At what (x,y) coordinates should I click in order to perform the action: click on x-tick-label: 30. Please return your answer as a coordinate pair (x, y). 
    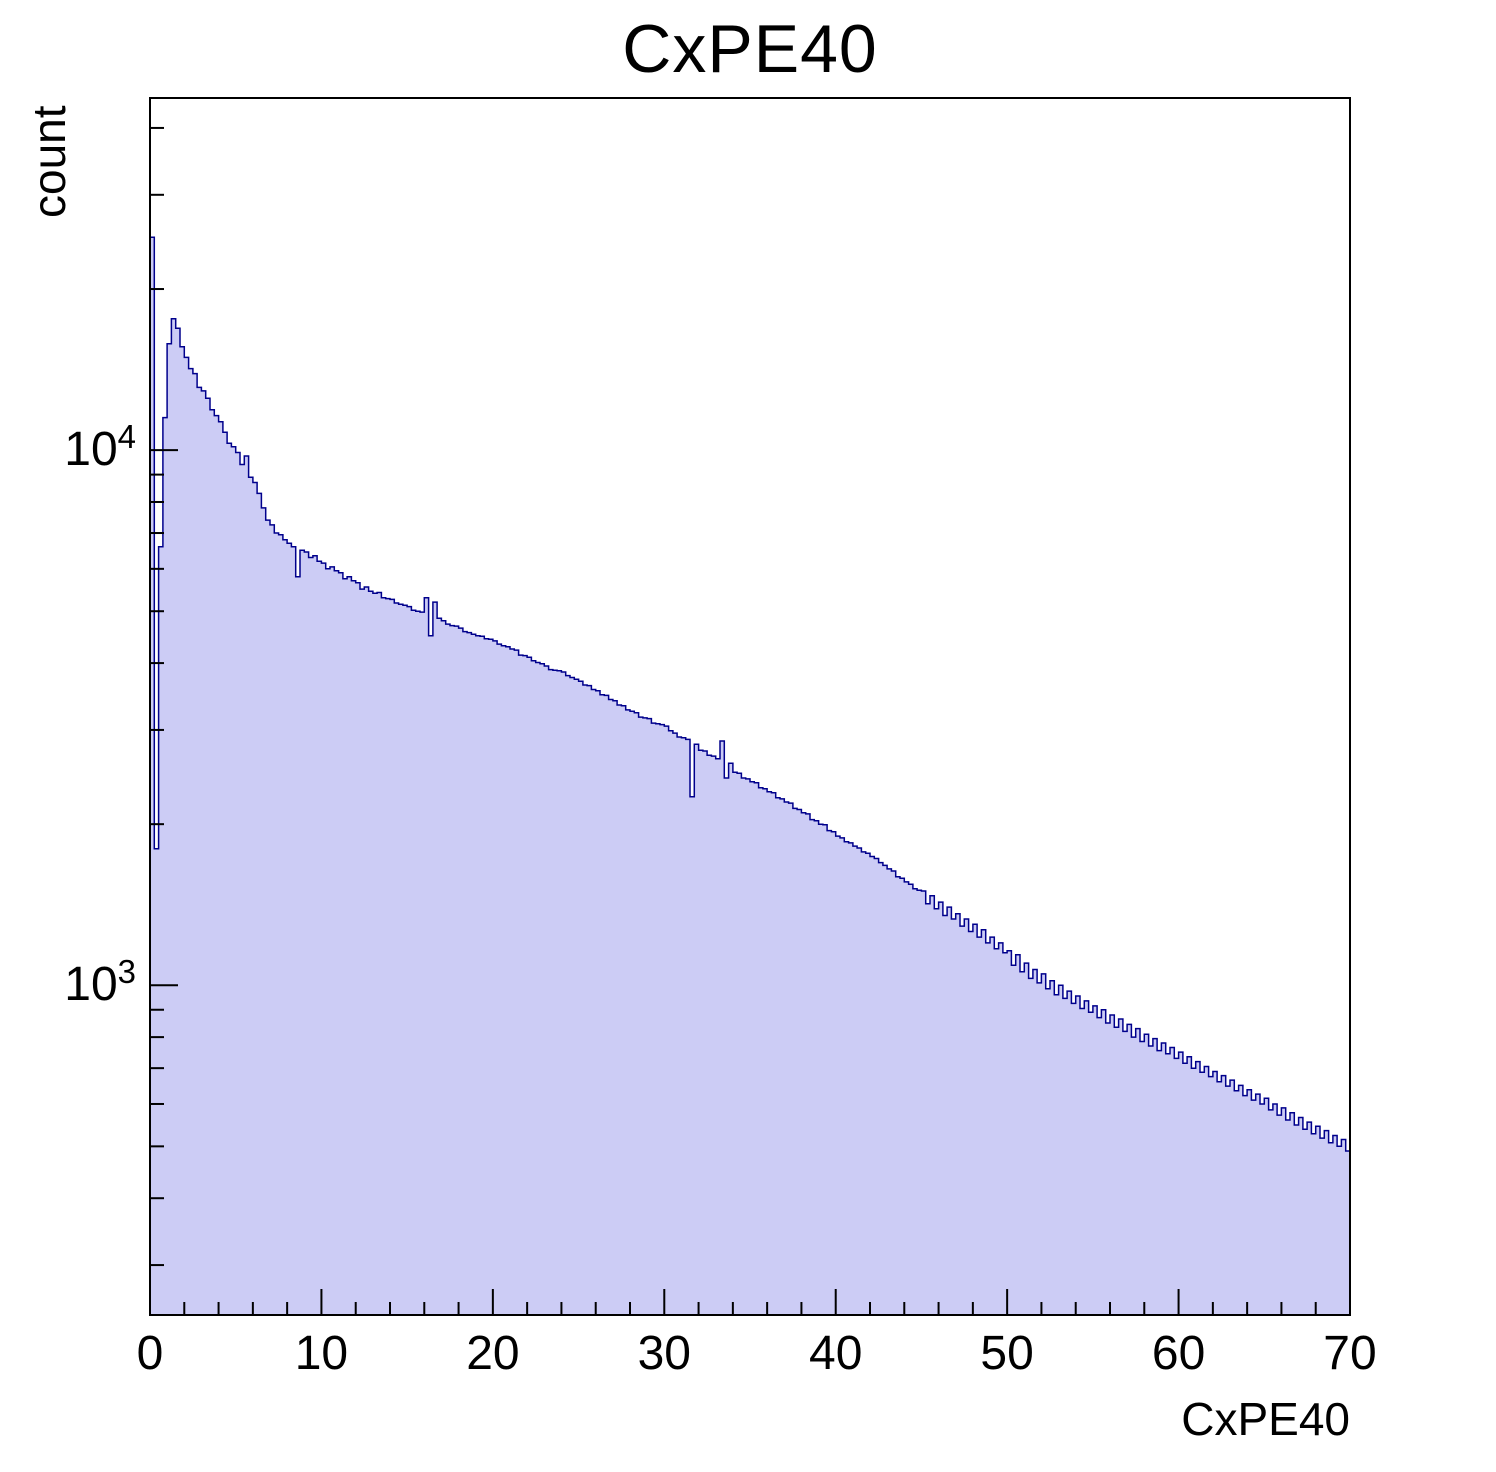
    Looking at the image, I should click on (664, 1353).